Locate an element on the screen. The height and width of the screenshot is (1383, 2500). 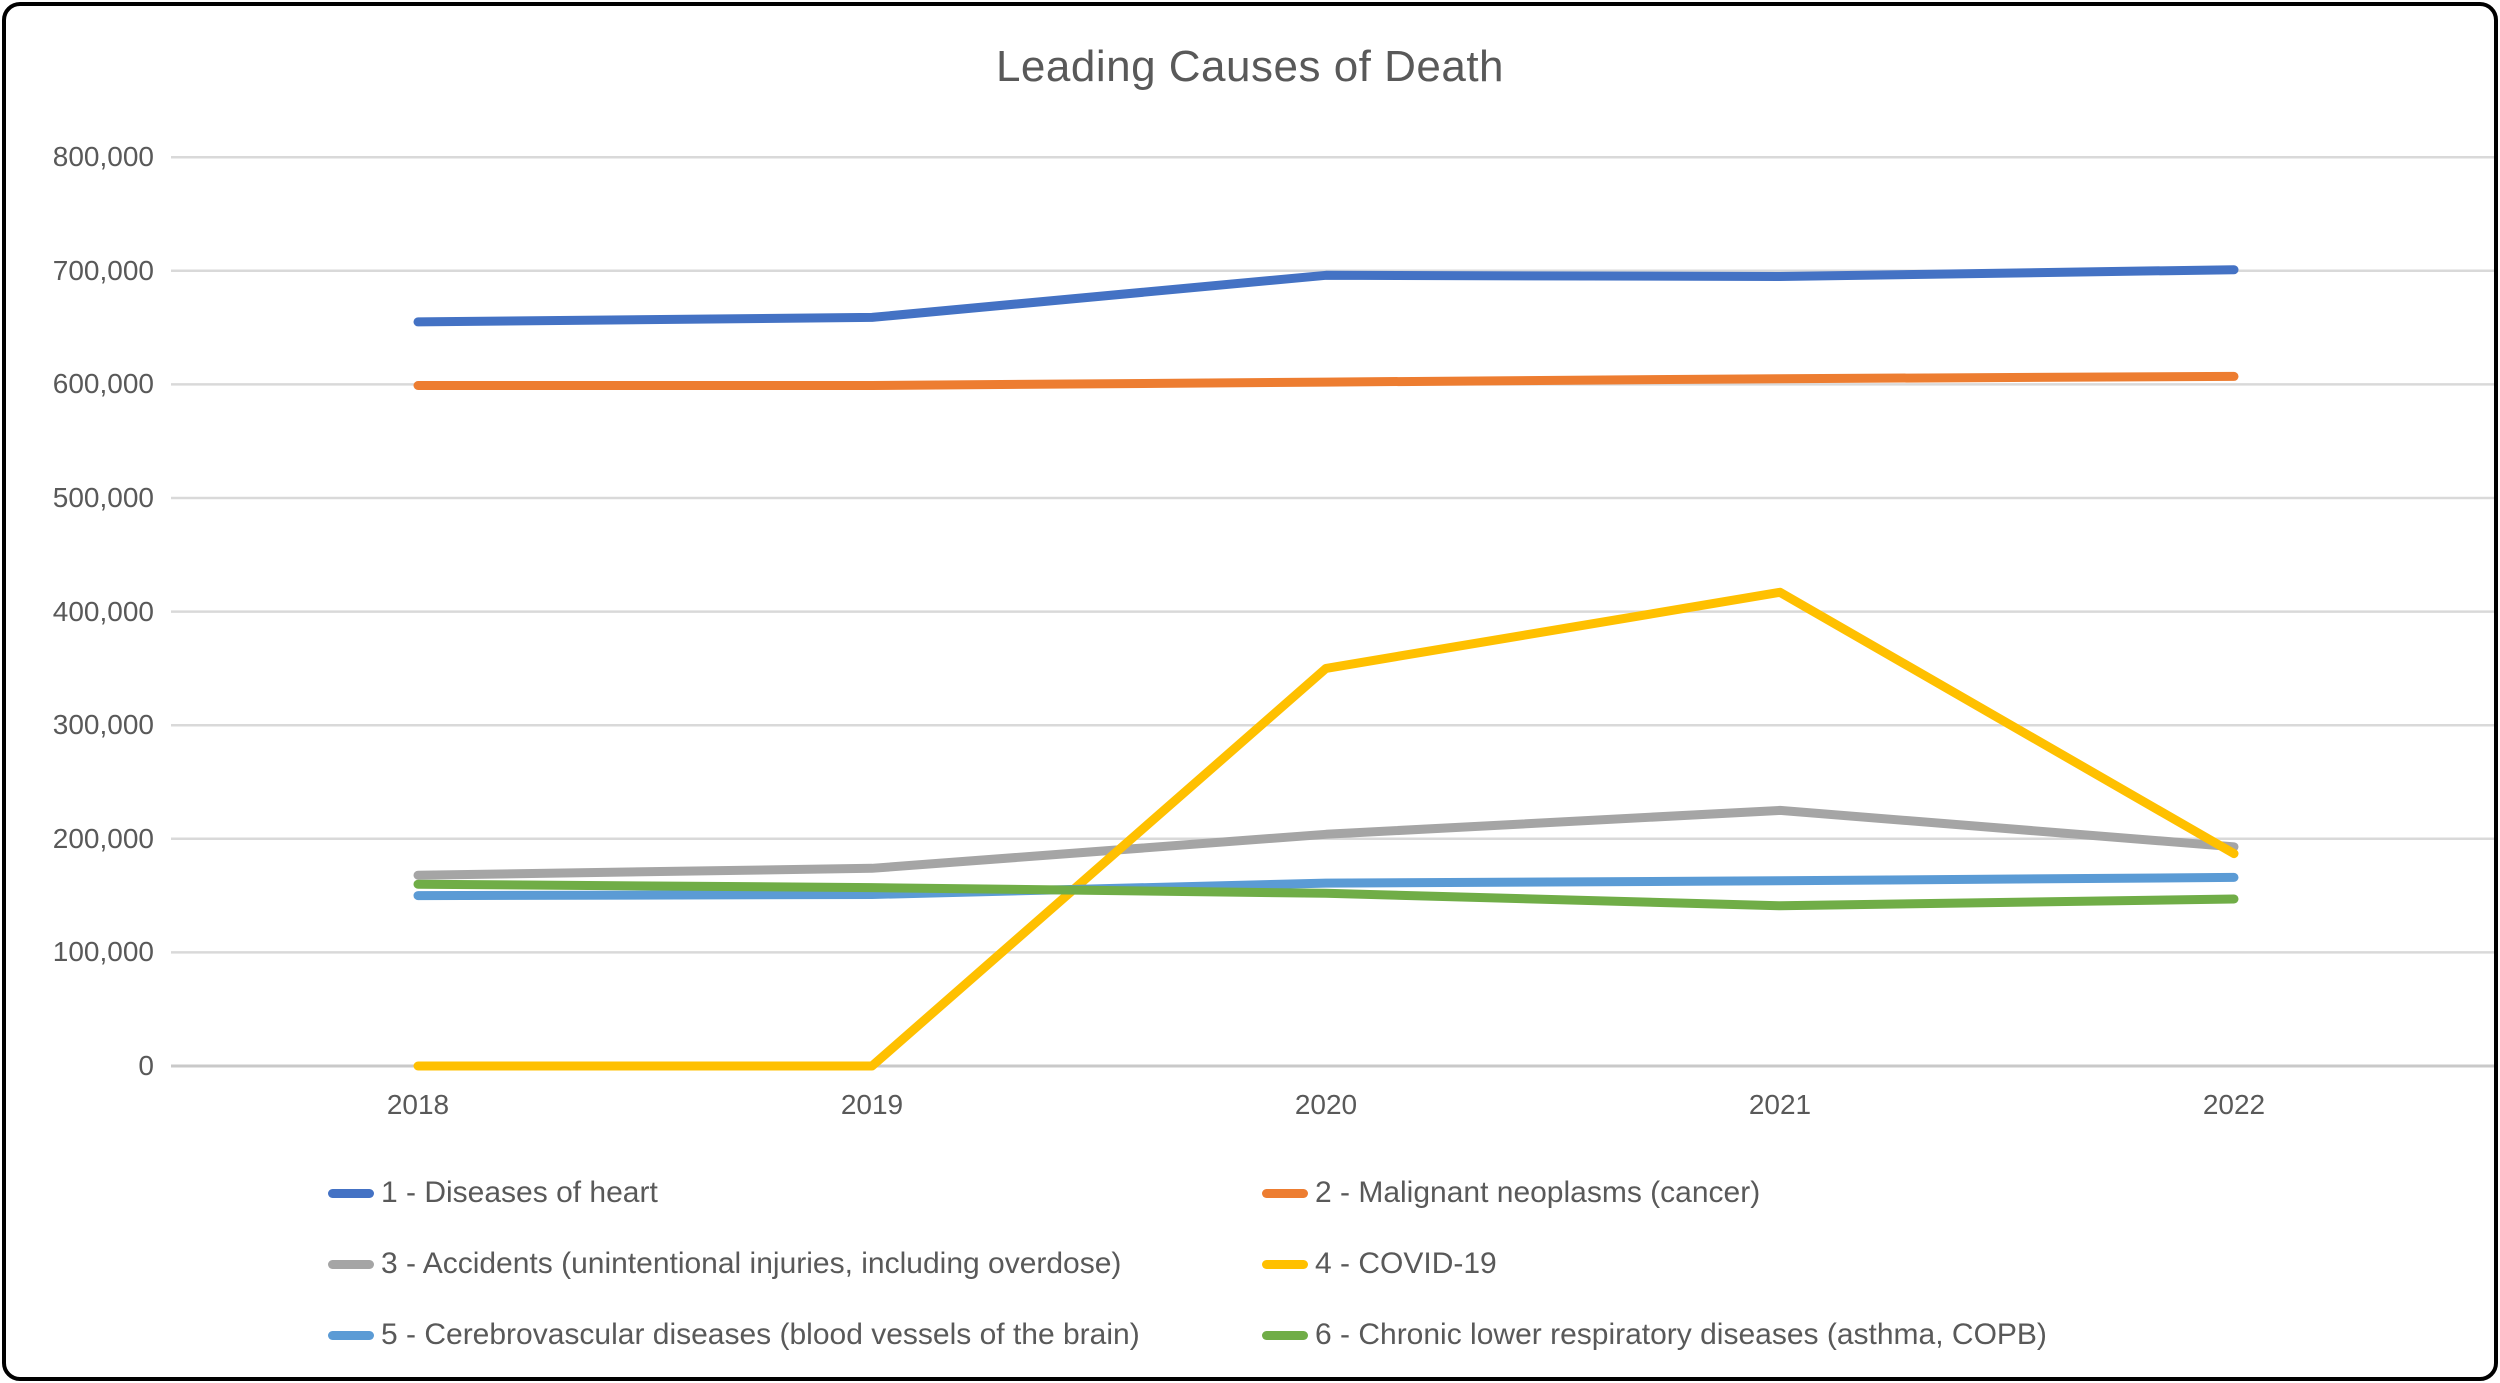
y-axis-tick-label: 300,000 is located at coordinates (103, 725).